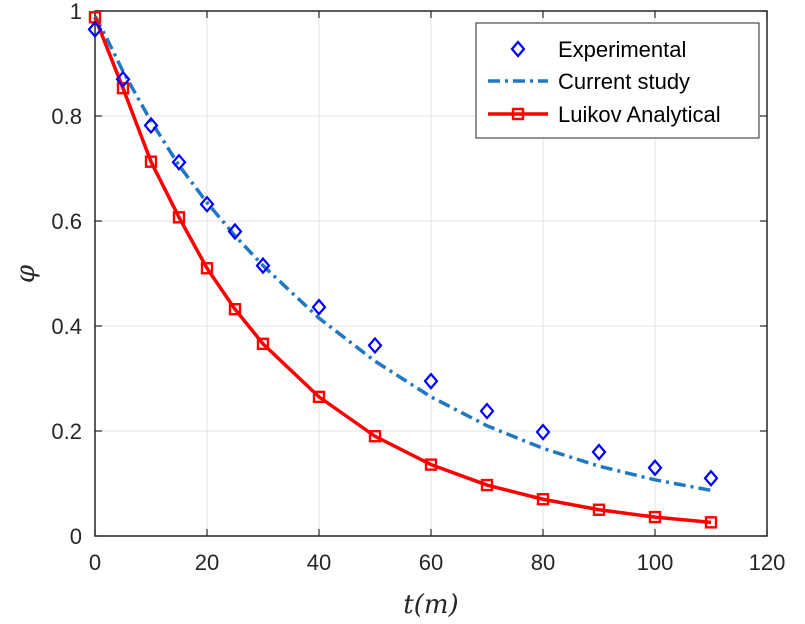  Describe the element at coordinates (95, 562) in the screenshot. I see `x-tick-label: 0` at that location.